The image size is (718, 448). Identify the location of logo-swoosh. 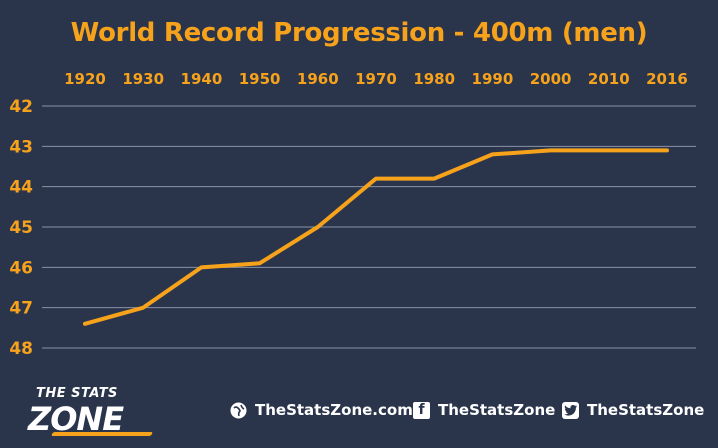
(102, 434).